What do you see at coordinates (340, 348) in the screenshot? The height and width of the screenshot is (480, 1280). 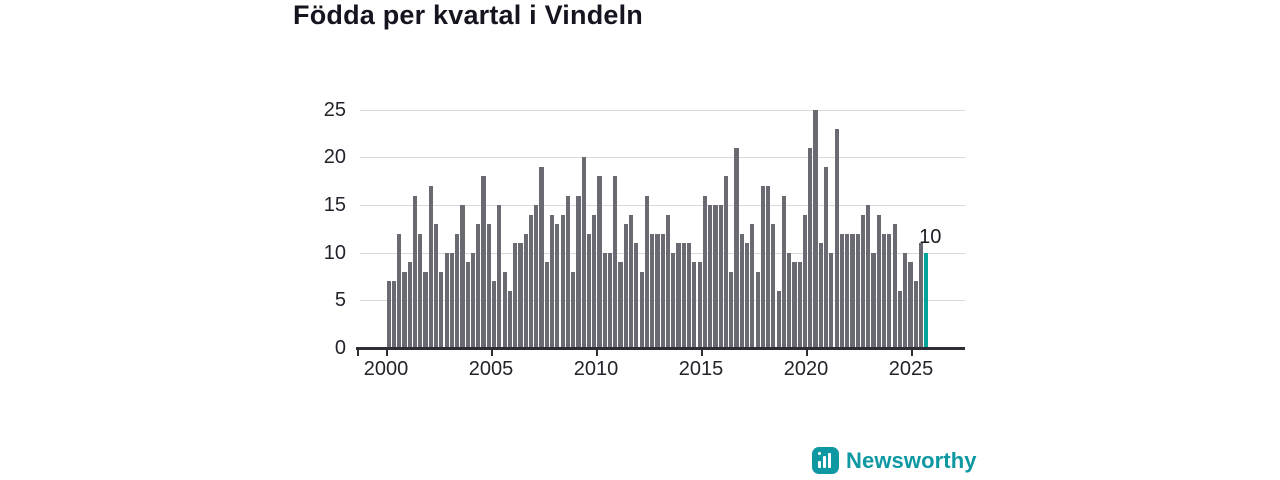 I see `y-tick-label: 0` at bounding box center [340, 348].